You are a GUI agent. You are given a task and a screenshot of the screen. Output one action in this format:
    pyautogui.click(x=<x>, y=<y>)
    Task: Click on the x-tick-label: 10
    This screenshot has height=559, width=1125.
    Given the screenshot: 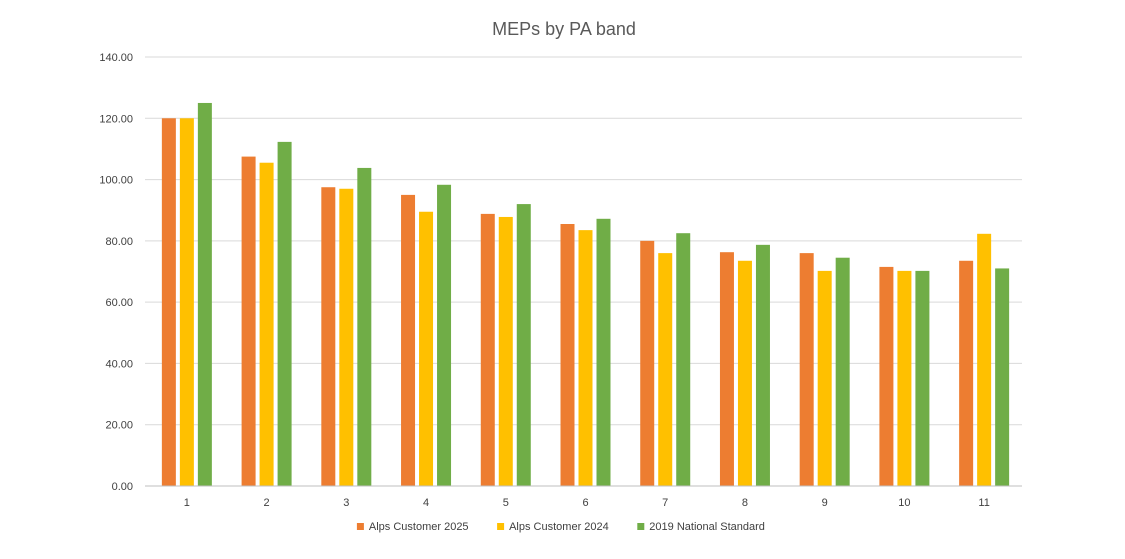 What is the action you would take?
    pyautogui.click(x=904, y=503)
    